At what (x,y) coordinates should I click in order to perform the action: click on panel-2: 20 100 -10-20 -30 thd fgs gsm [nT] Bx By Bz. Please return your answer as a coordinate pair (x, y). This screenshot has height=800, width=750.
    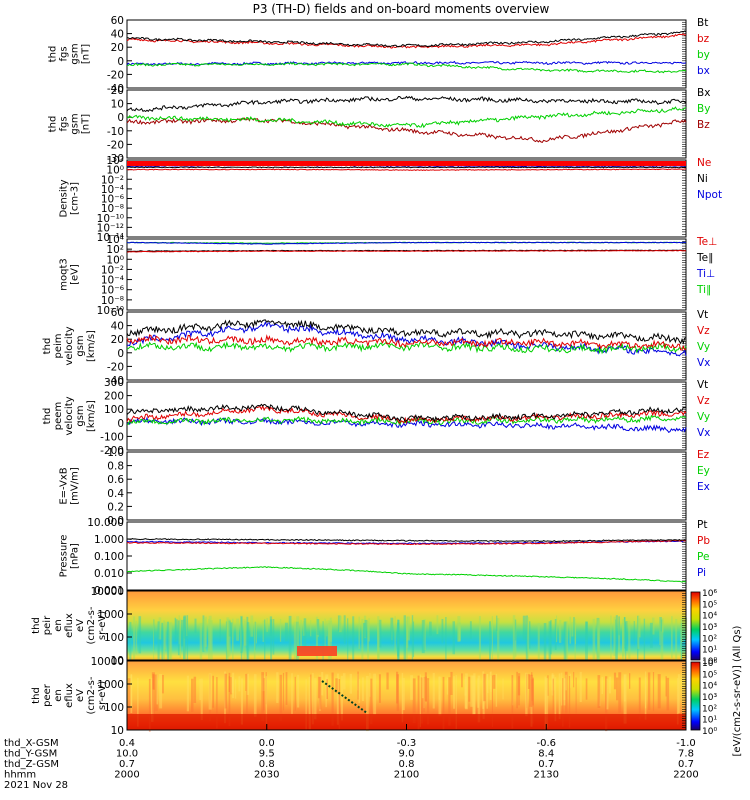
    Looking at the image, I should click on (379, 125).